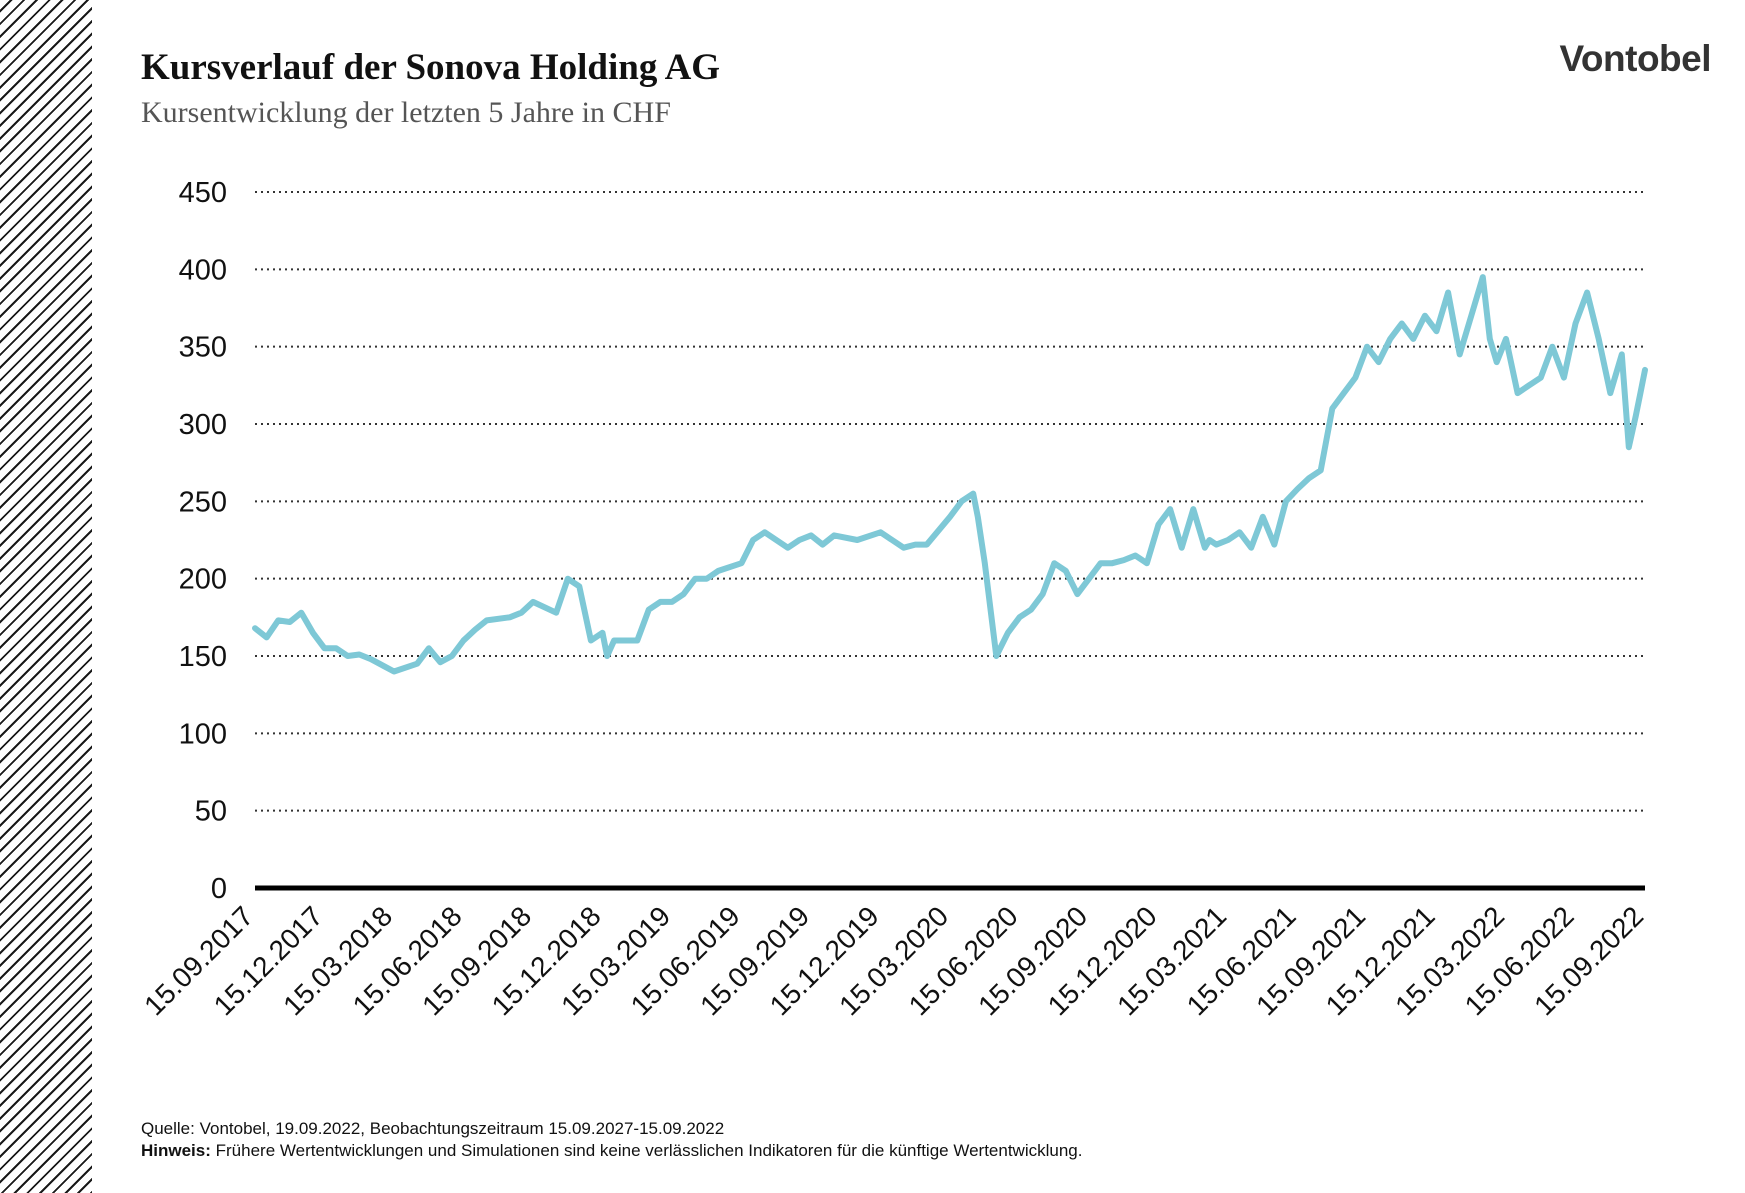  Describe the element at coordinates (1635, 58) in the screenshot. I see `vontobel-logo: Vontobel` at that location.